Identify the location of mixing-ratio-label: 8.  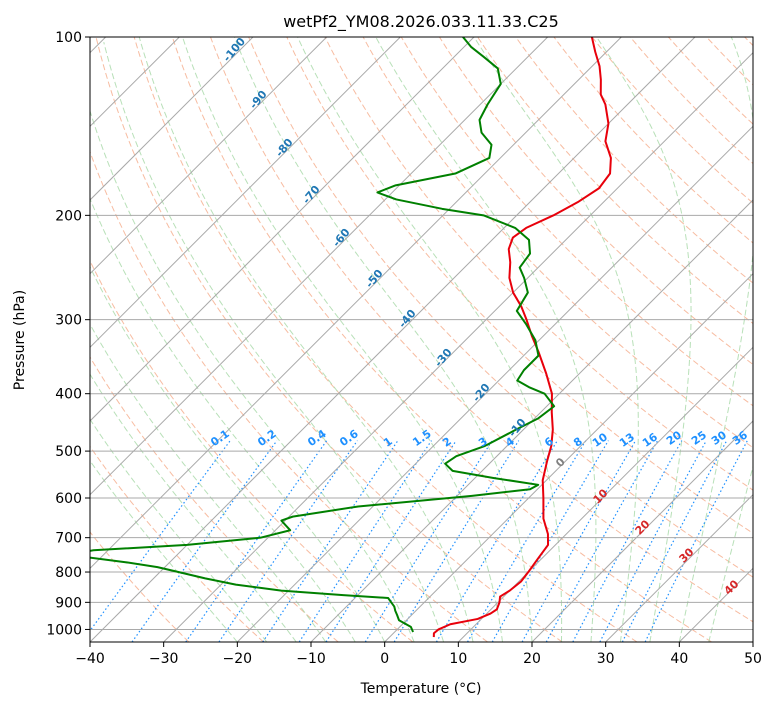
(578, 442).